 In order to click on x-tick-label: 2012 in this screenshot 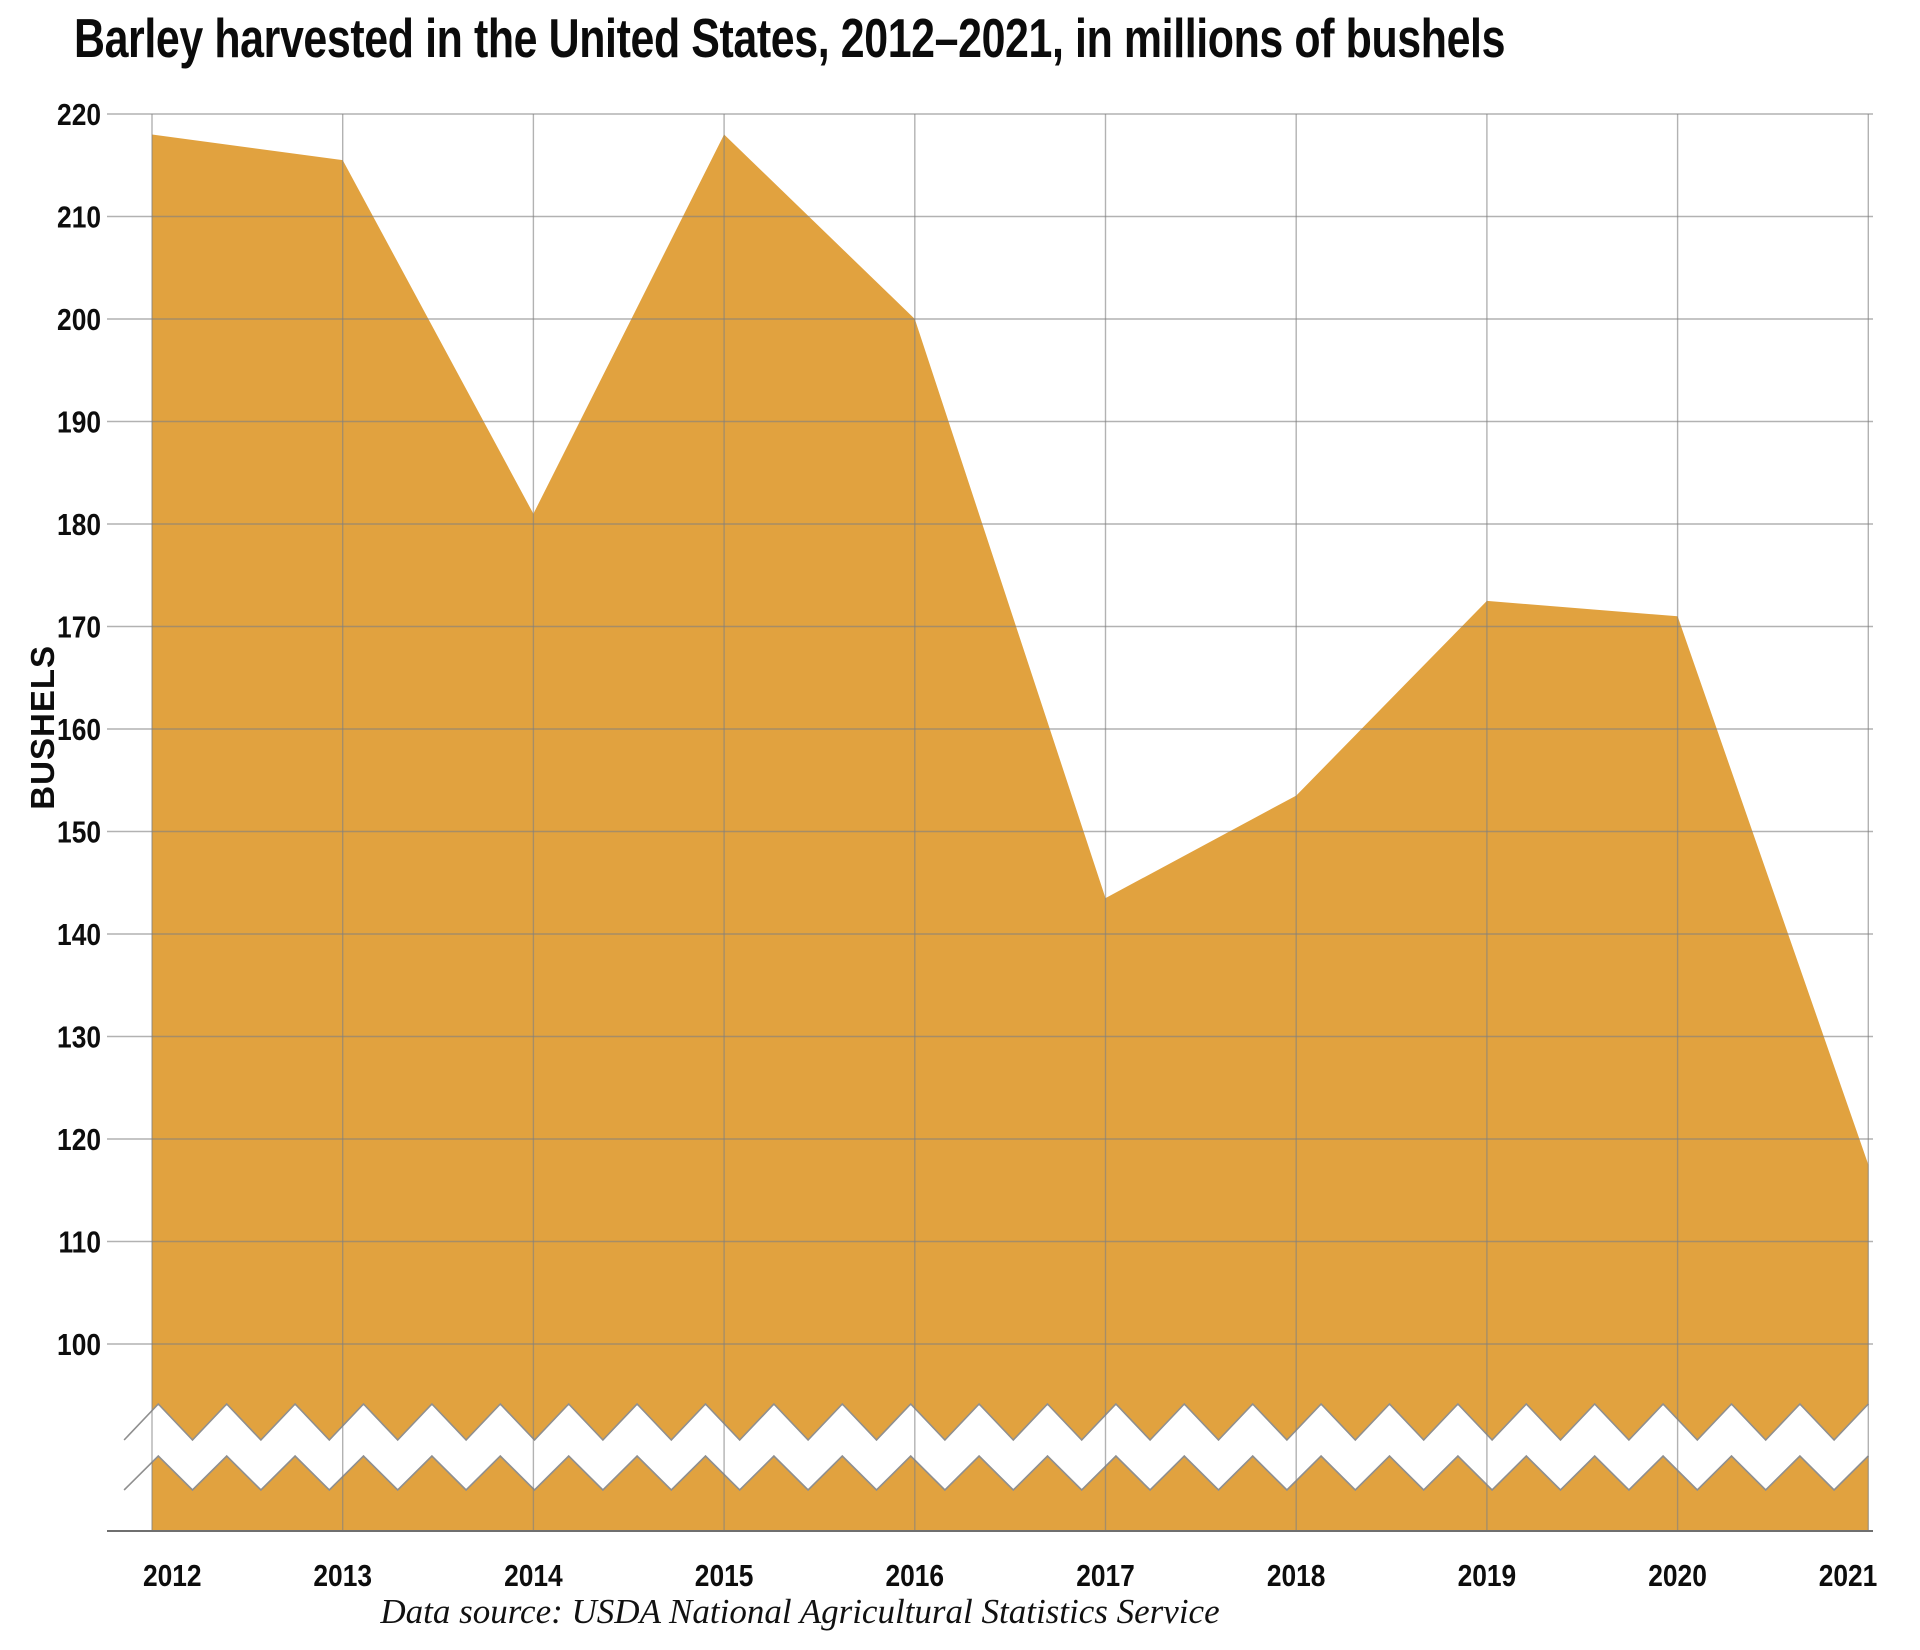, I will do `click(172, 1576)`.